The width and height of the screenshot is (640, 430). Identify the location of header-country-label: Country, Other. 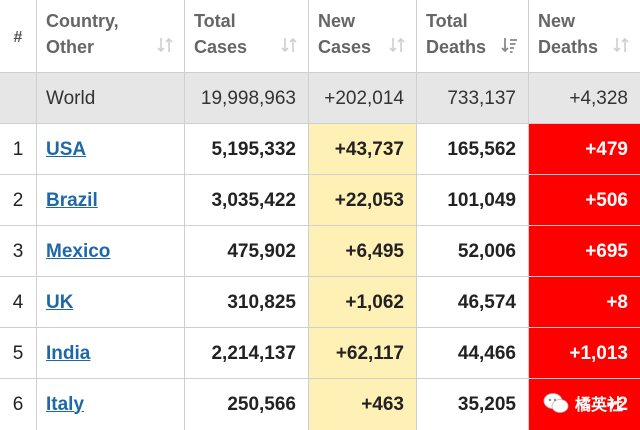
(82, 34).